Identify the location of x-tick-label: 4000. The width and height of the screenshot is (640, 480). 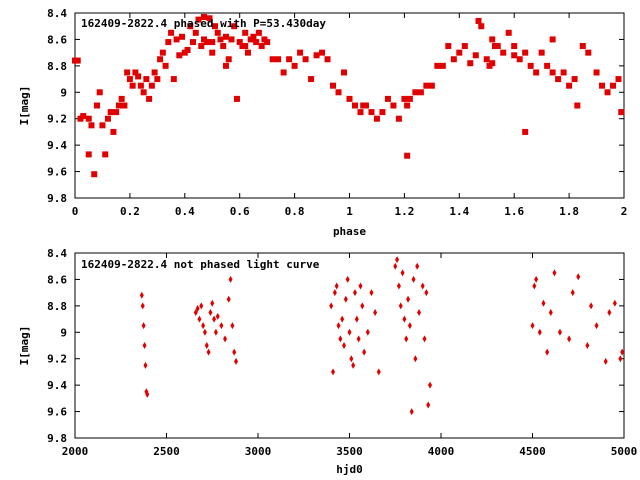
(441, 451).